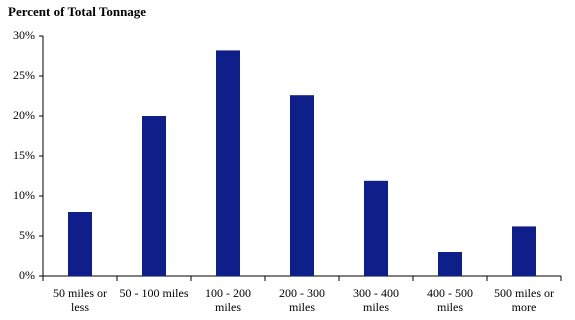 The width and height of the screenshot is (575, 320). Describe the element at coordinates (24, 155) in the screenshot. I see `y-tick-label: 15%` at that location.